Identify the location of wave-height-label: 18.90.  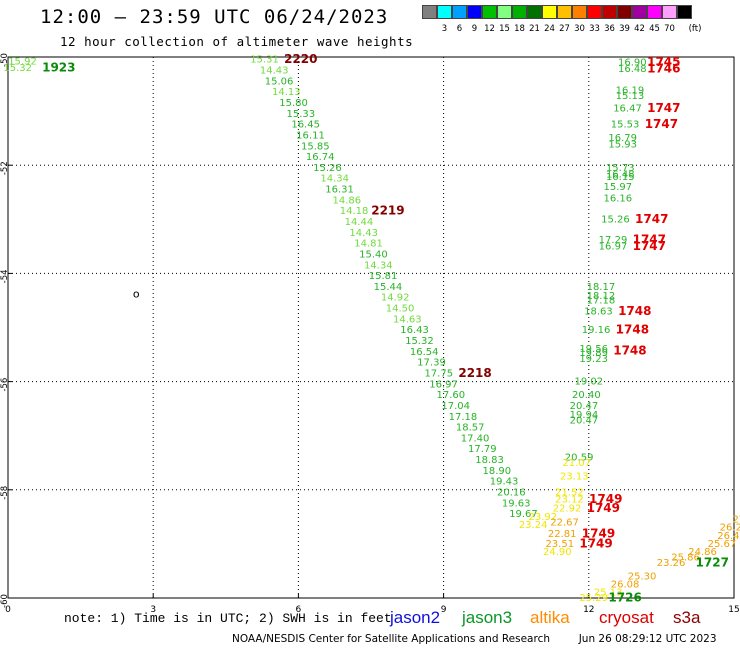
(497, 471).